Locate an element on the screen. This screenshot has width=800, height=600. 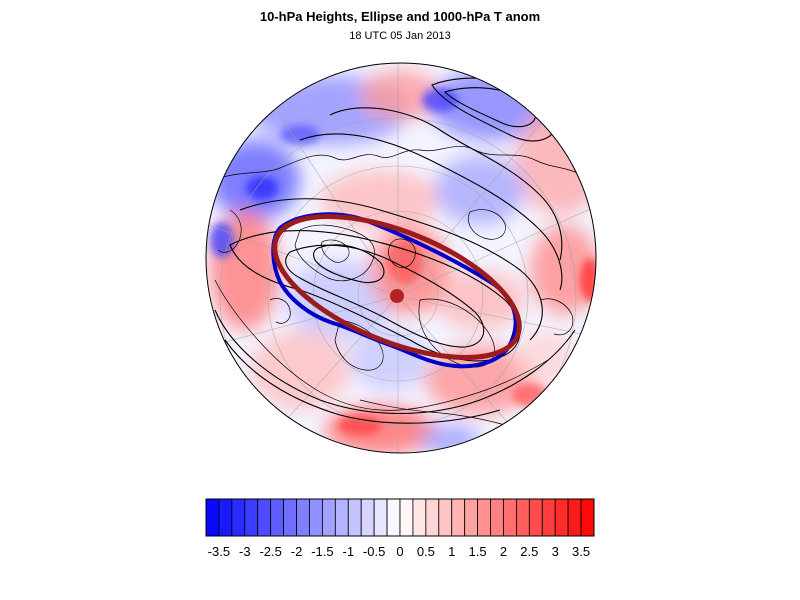
colorbar-tick-label: 1 is located at coordinates (451, 551).